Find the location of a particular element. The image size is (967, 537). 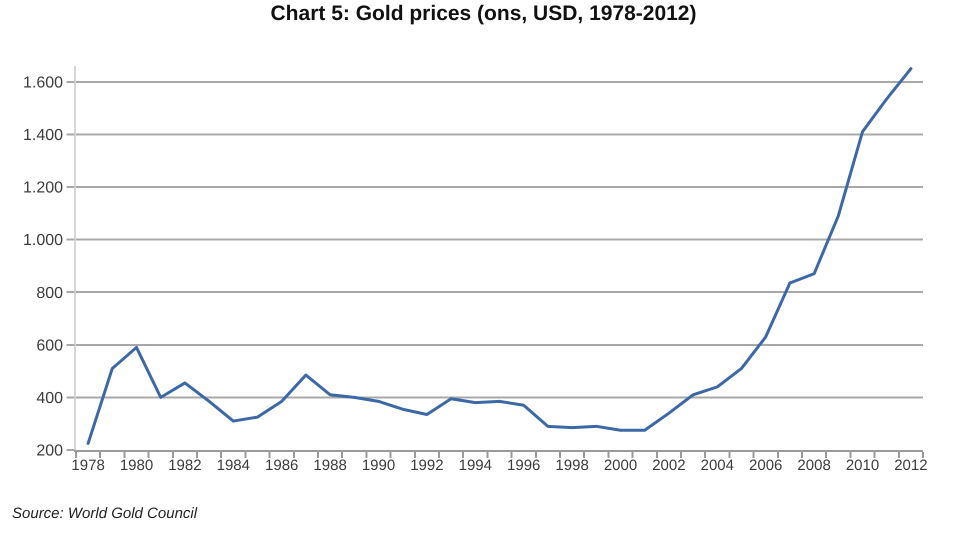

y-tick-label: 1.000 is located at coordinates (43, 241).